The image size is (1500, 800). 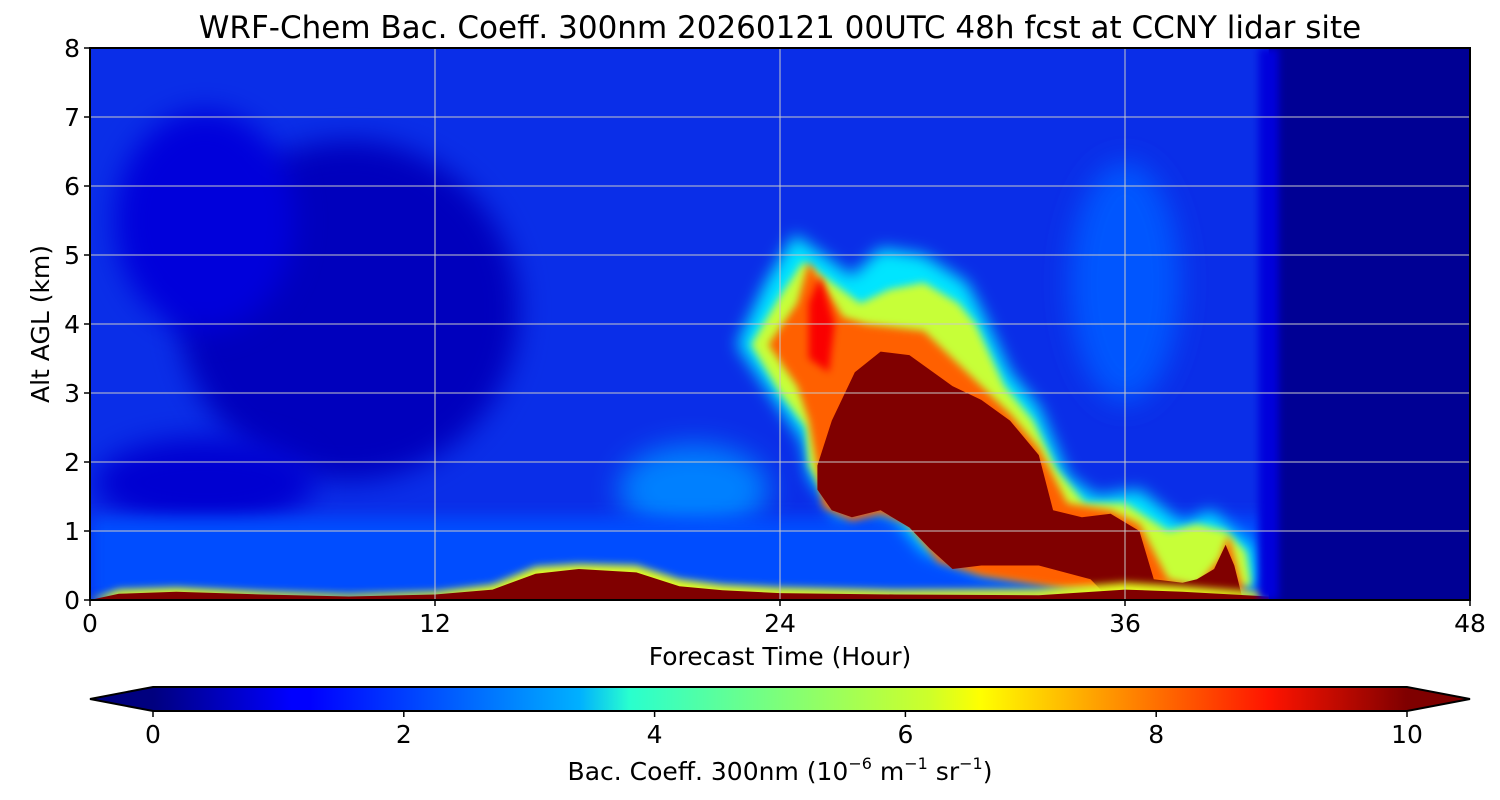 I want to click on colorbar-body, so click(x=780, y=699).